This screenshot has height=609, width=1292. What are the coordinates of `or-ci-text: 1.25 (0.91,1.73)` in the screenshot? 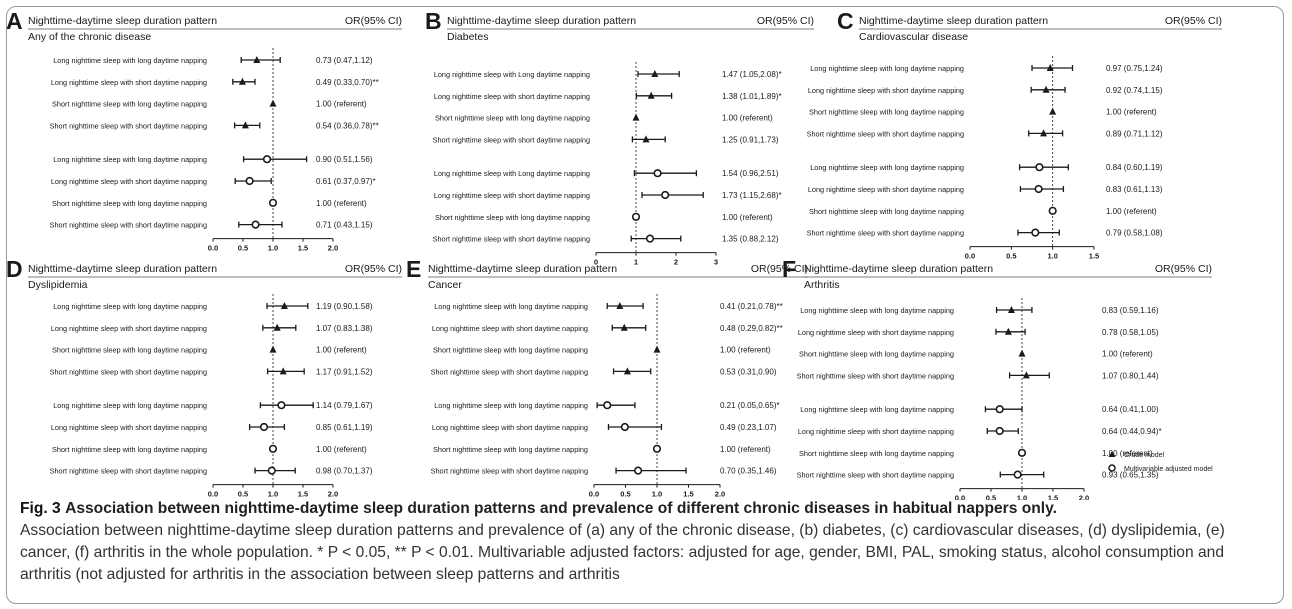 It's located at (750, 139).